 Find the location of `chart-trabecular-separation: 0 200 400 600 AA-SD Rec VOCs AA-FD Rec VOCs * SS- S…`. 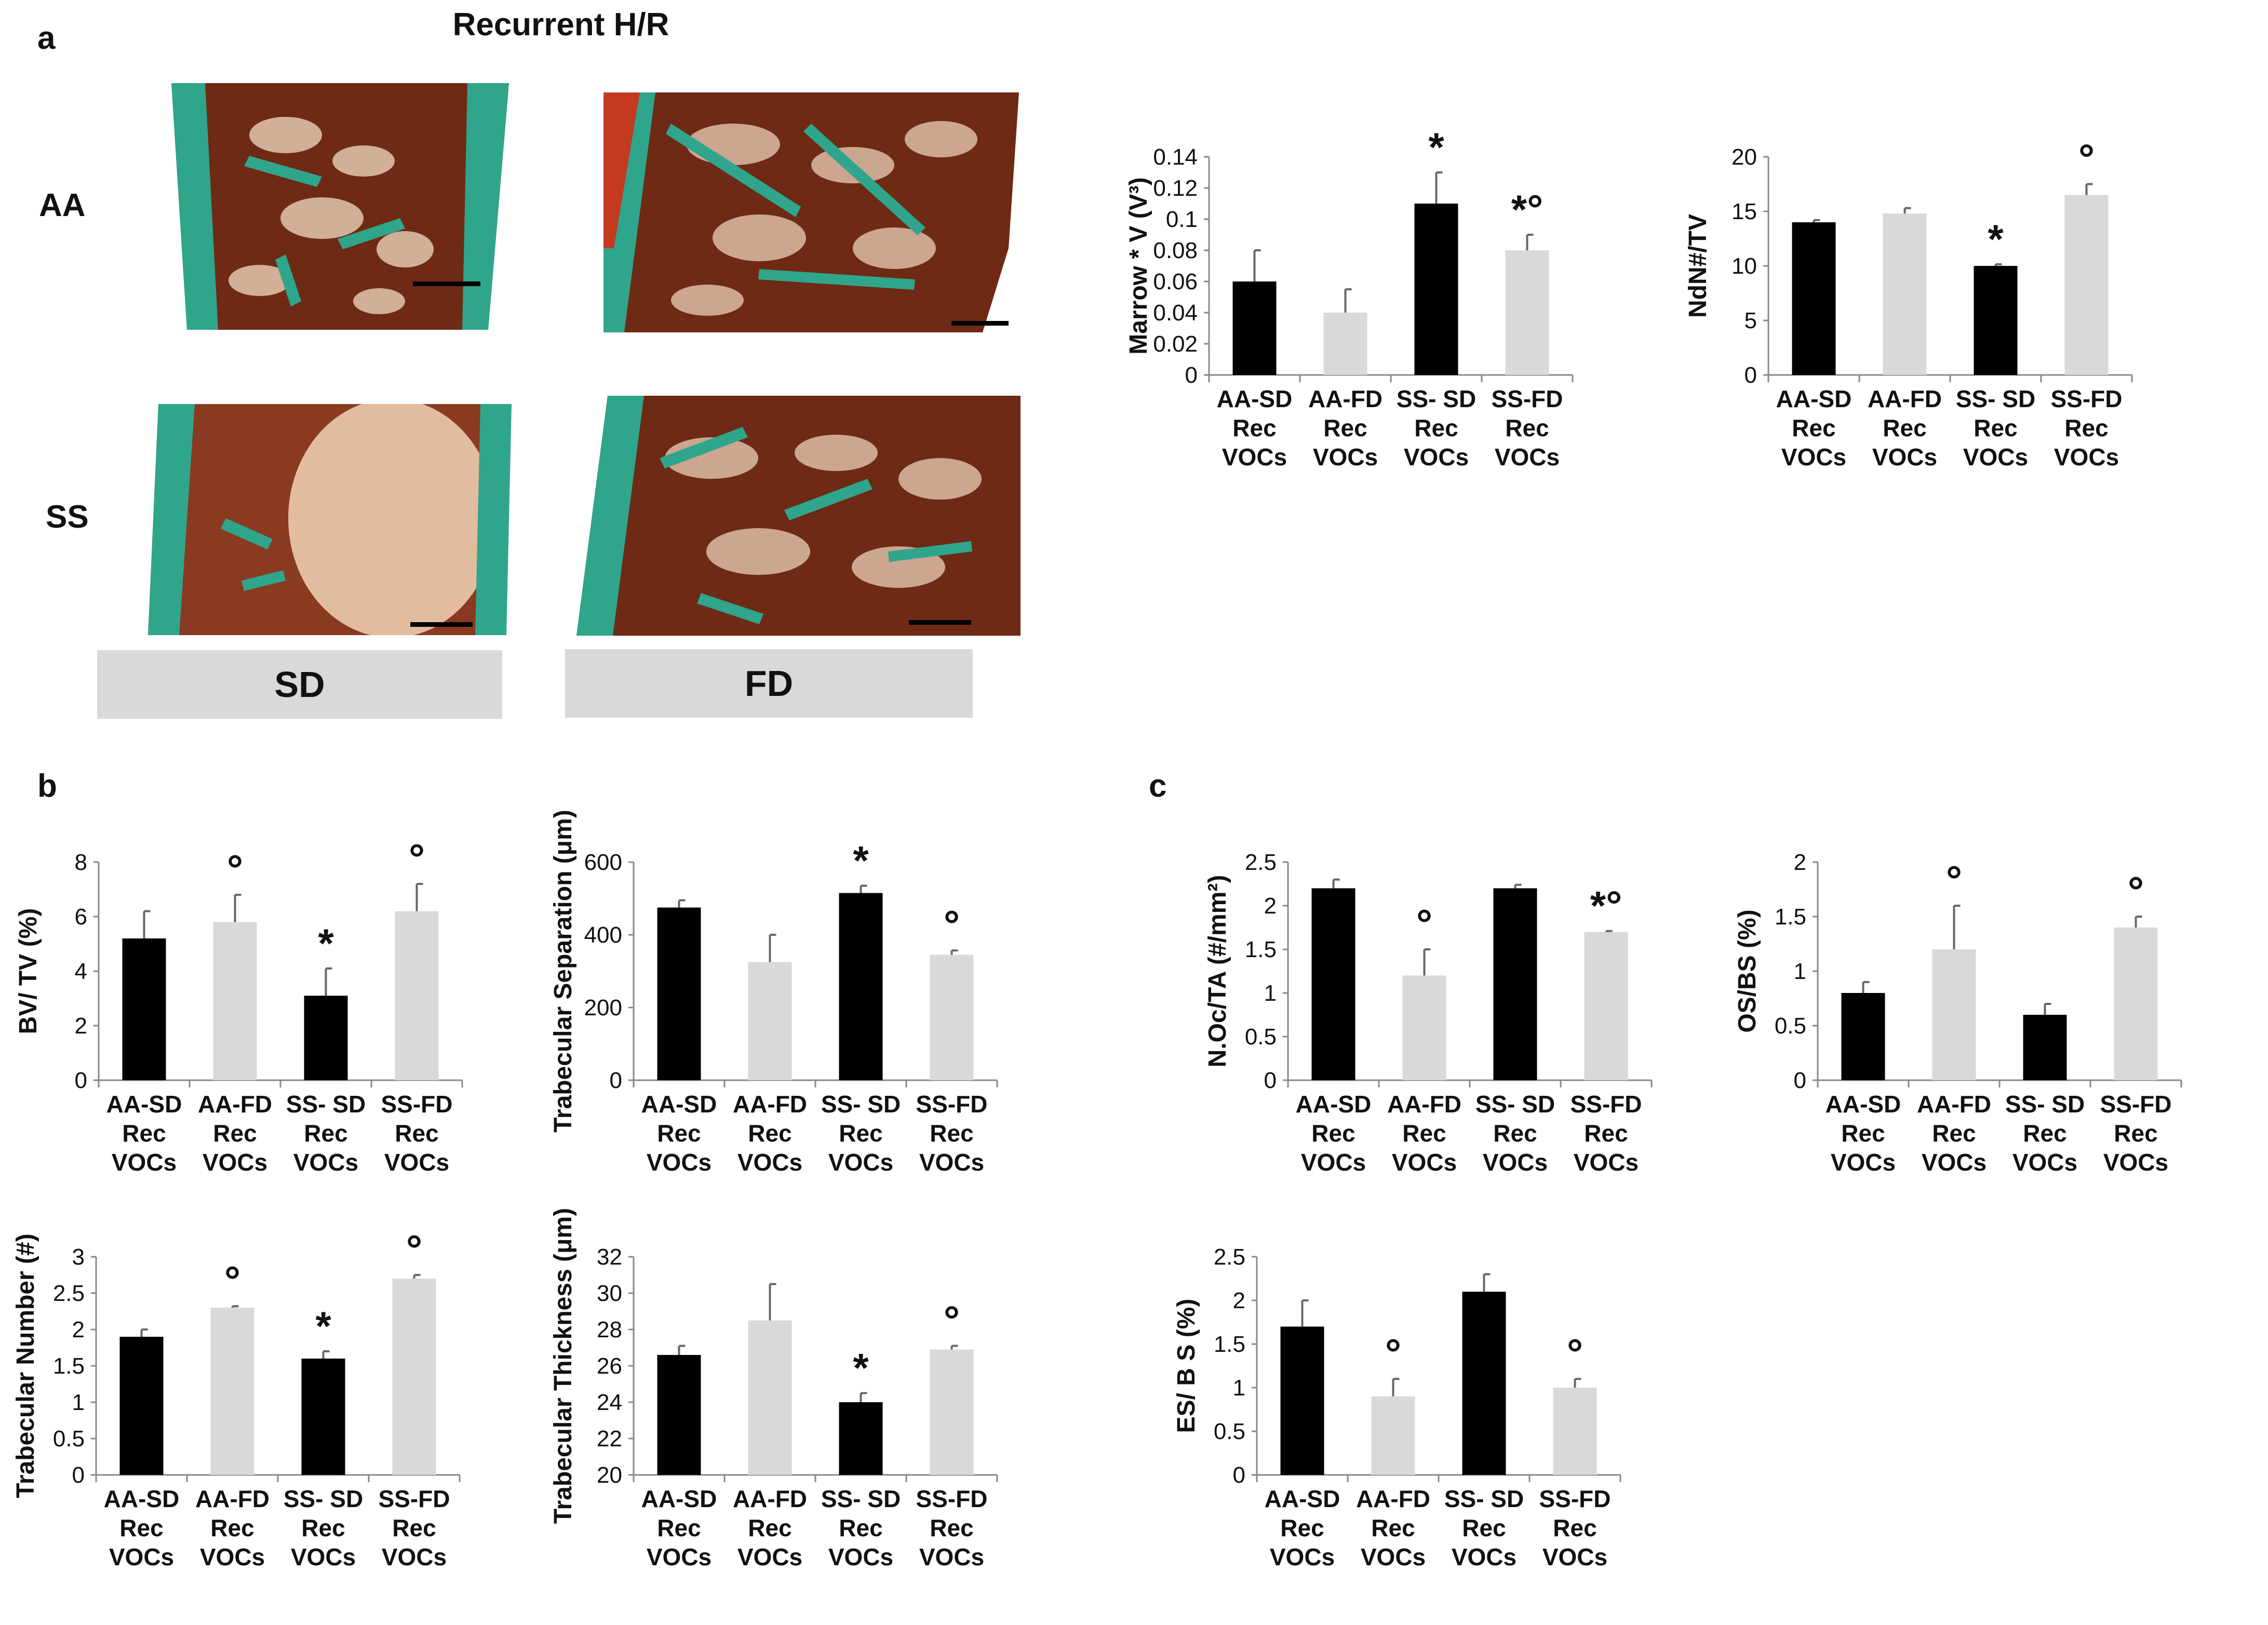

chart-trabecular-separation: 0 200 400 600 AA-SD Rec VOCs AA-FD Rec VOCs * SS- S… is located at coordinates (779, 993).